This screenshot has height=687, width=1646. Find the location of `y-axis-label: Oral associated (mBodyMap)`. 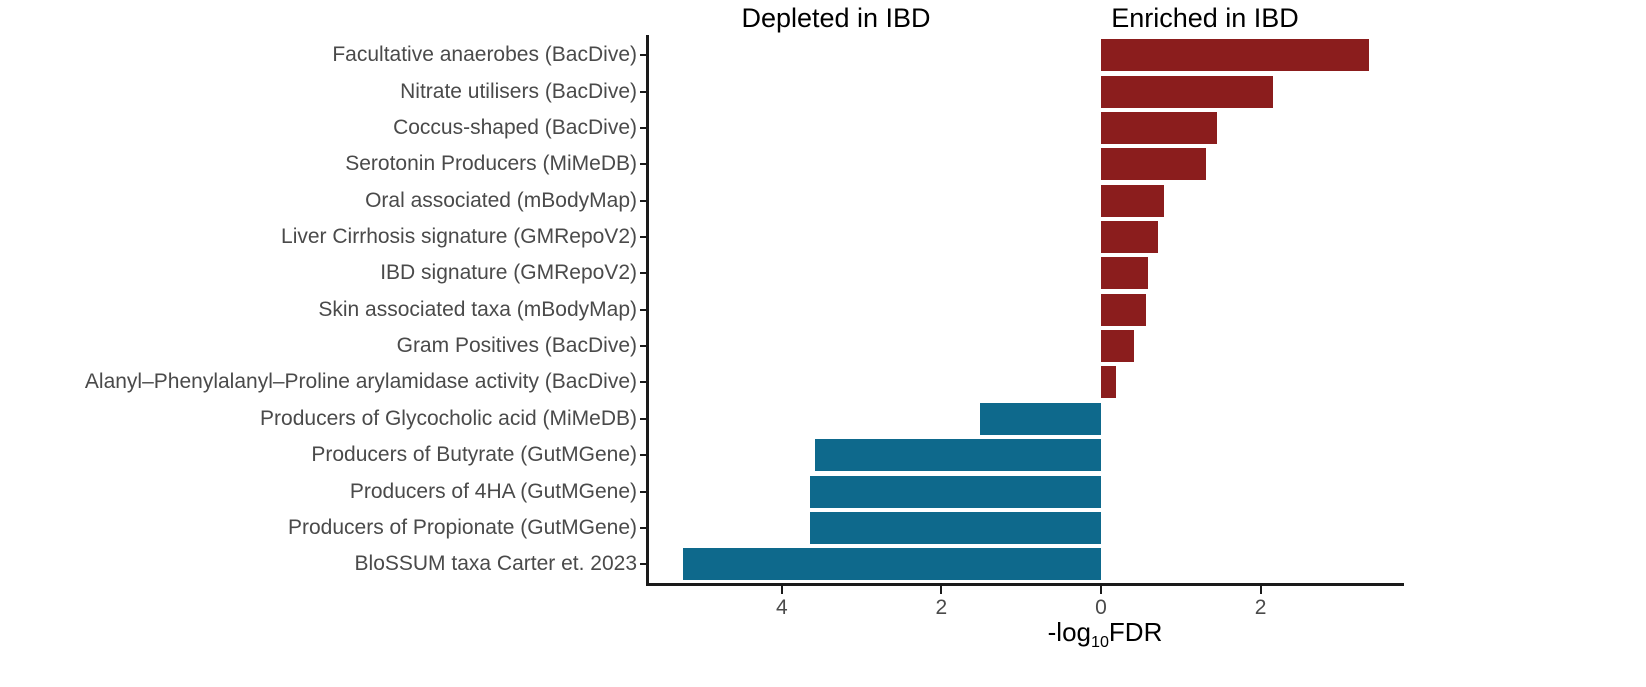

y-axis-label: Oral associated (mBodyMap) is located at coordinates (501, 200).